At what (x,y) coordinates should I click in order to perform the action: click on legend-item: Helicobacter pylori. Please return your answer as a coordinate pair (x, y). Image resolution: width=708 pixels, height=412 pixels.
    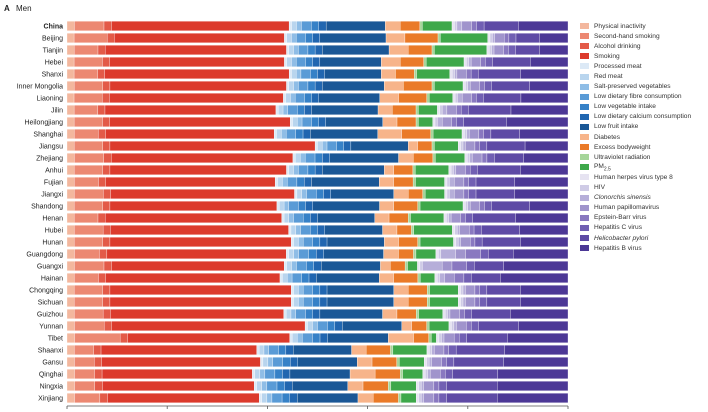
    Looking at the image, I should click on (643, 238).